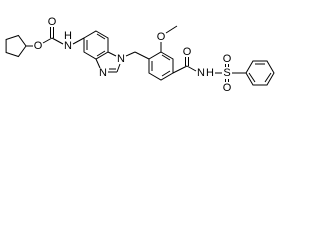  Describe the element at coordinates (16, 46) in the screenshot. I see `cyclopentane-ring` at that location.